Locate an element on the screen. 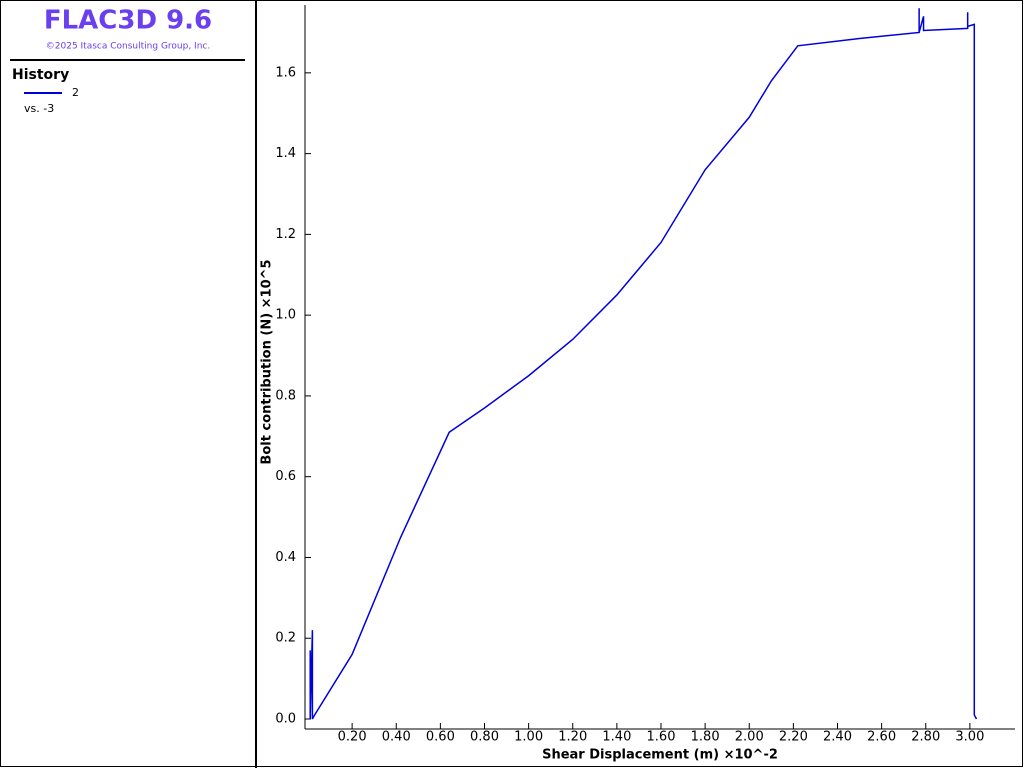  x-tick-label: 0.60 is located at coordinates (440, 737).